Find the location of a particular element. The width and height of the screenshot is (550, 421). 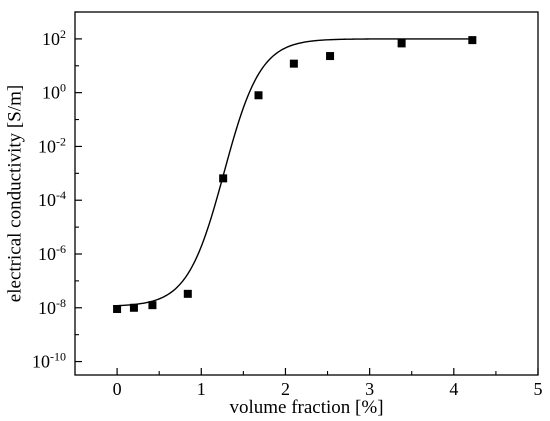

y-tick-label: 10⁻⁴ is located at coordinates (52, 199).